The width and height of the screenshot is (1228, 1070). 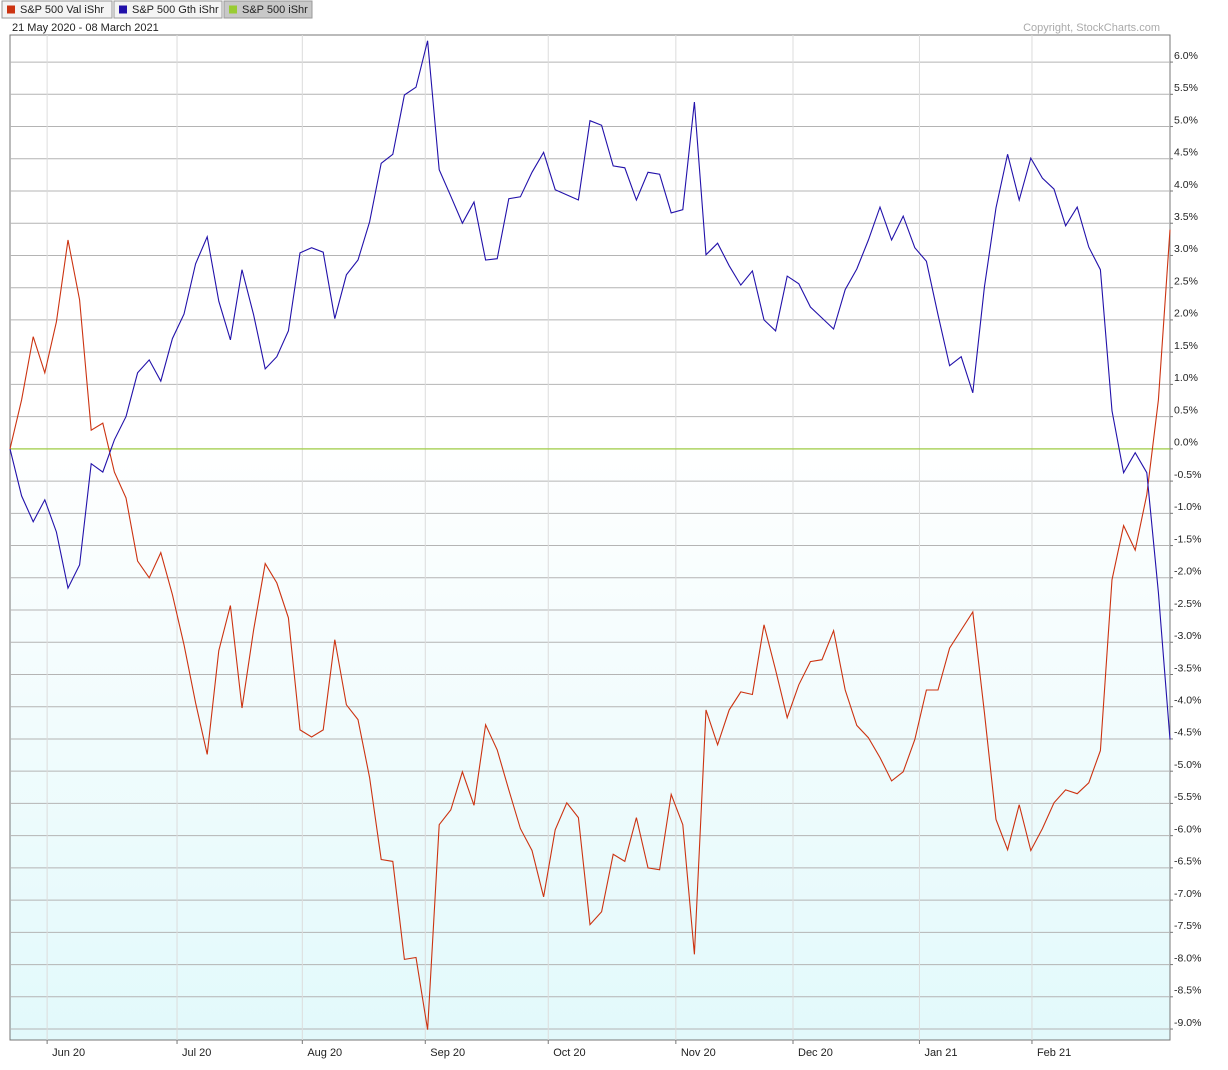 I want to click on y-tick-label: -6.5%, so click(x=1187, y=862).